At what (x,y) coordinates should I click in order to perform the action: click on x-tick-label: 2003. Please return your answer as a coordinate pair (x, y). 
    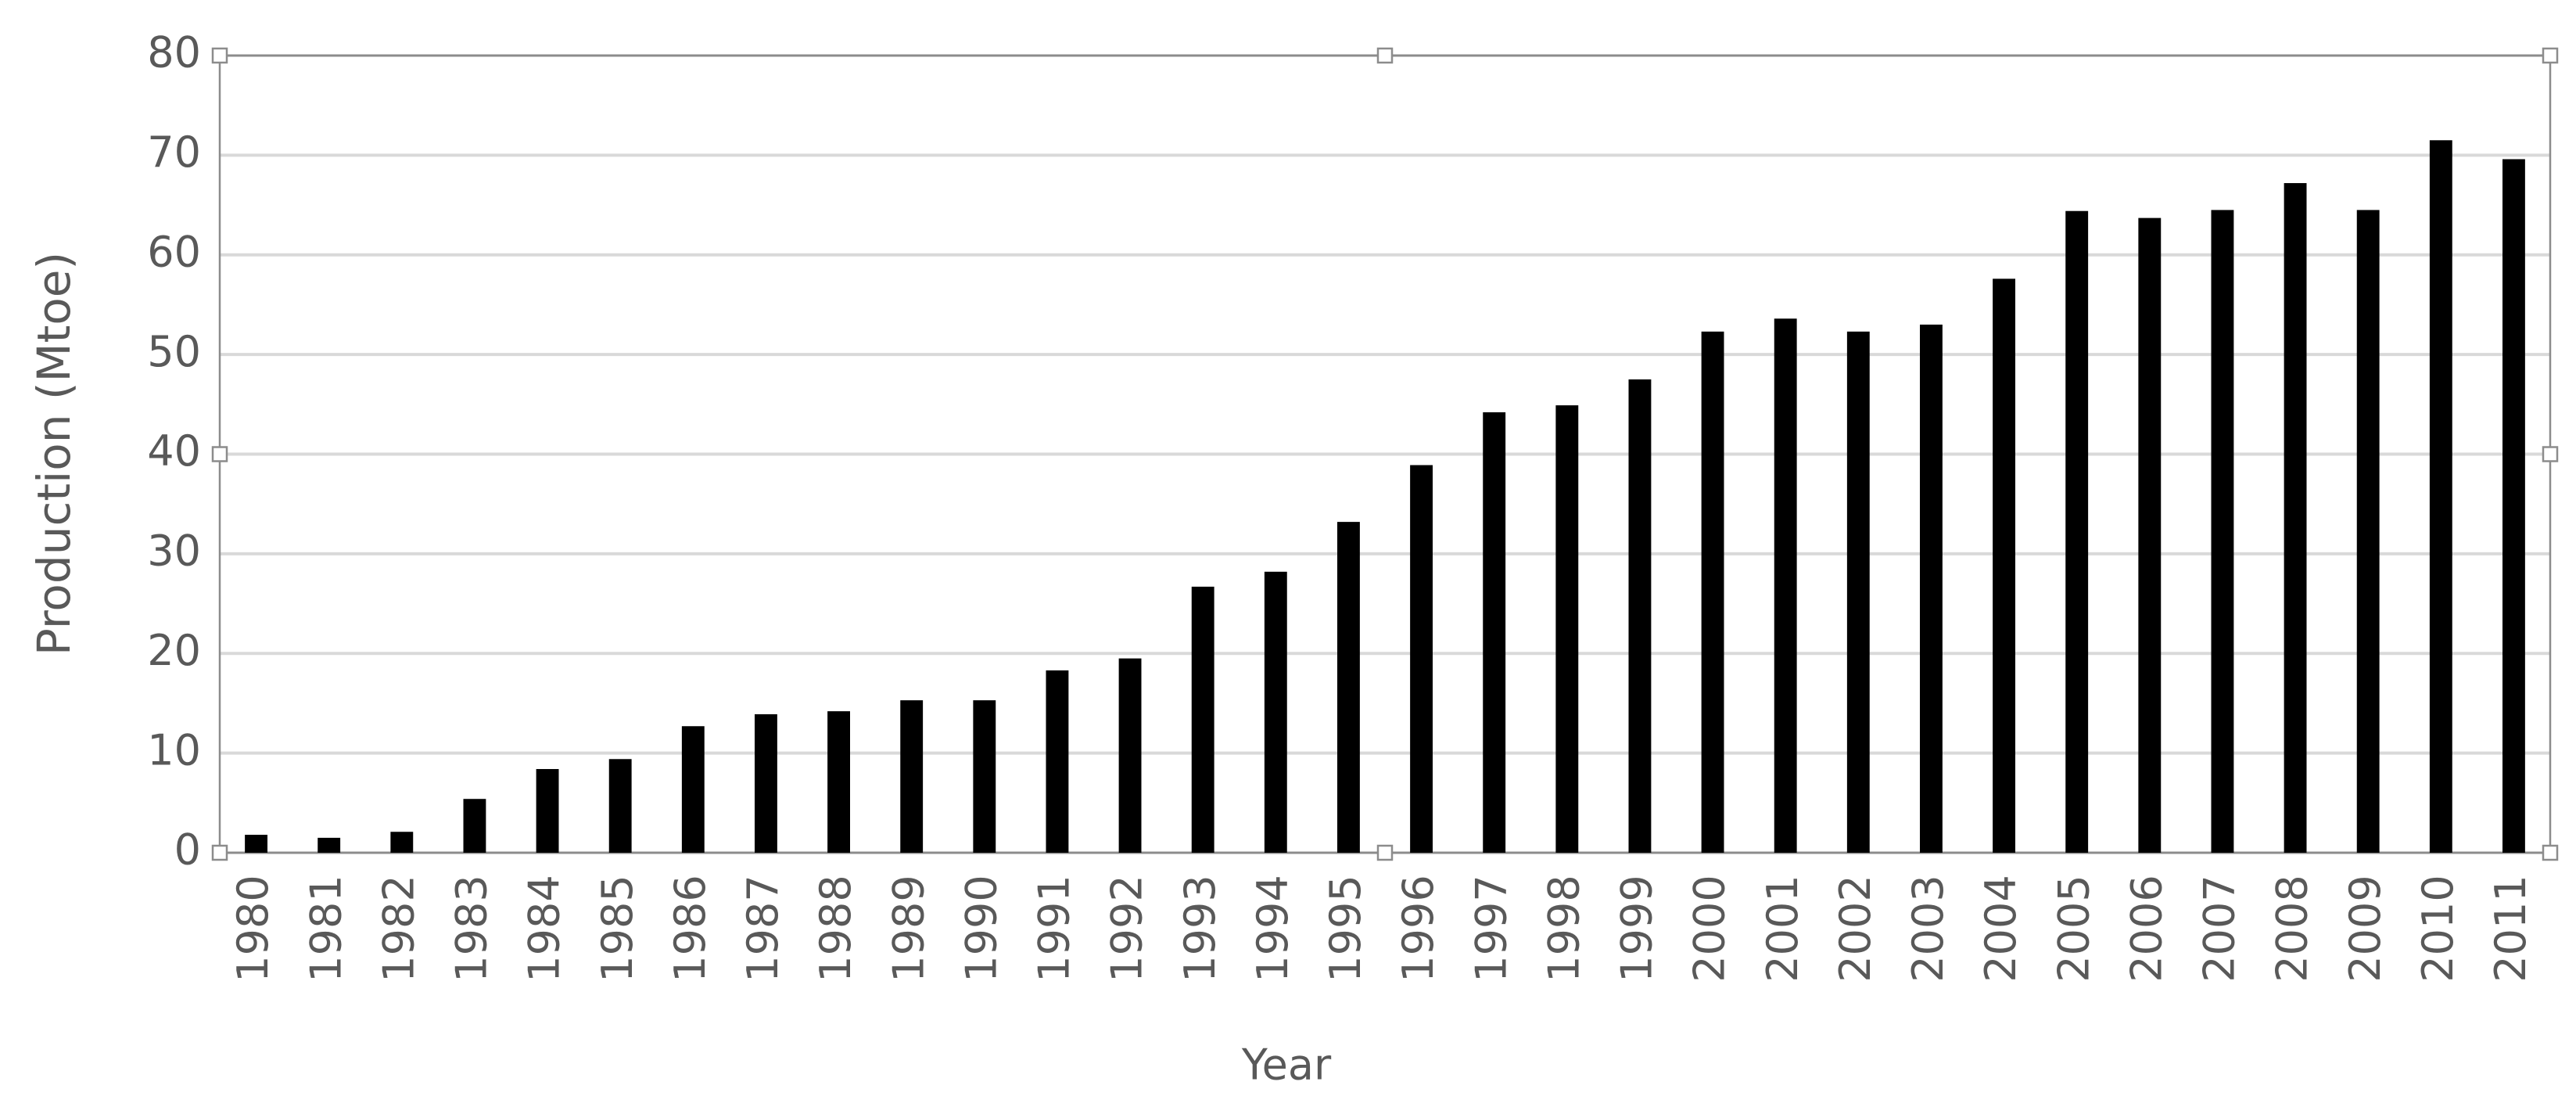
    Looking at the image, I should click on (1928, 929).